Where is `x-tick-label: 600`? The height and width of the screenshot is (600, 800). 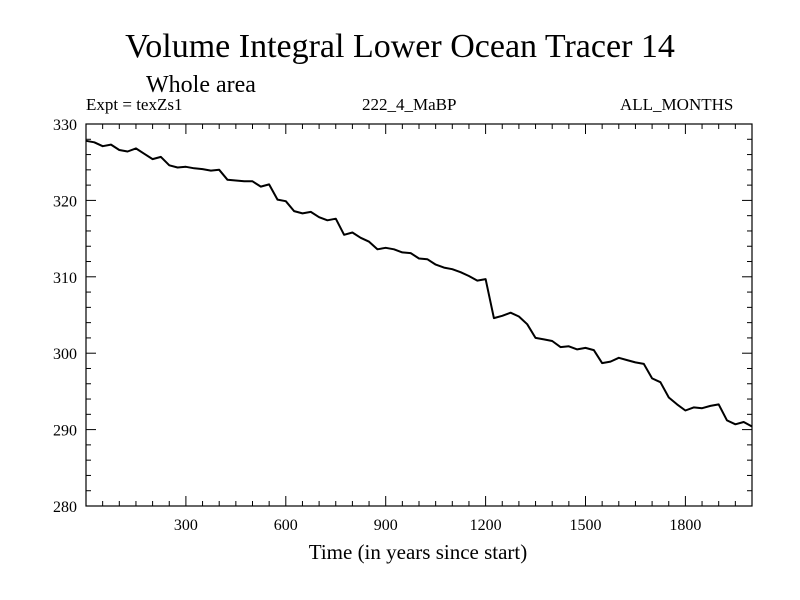
x-tick-label: 600 is located at coordinates (286, 525).